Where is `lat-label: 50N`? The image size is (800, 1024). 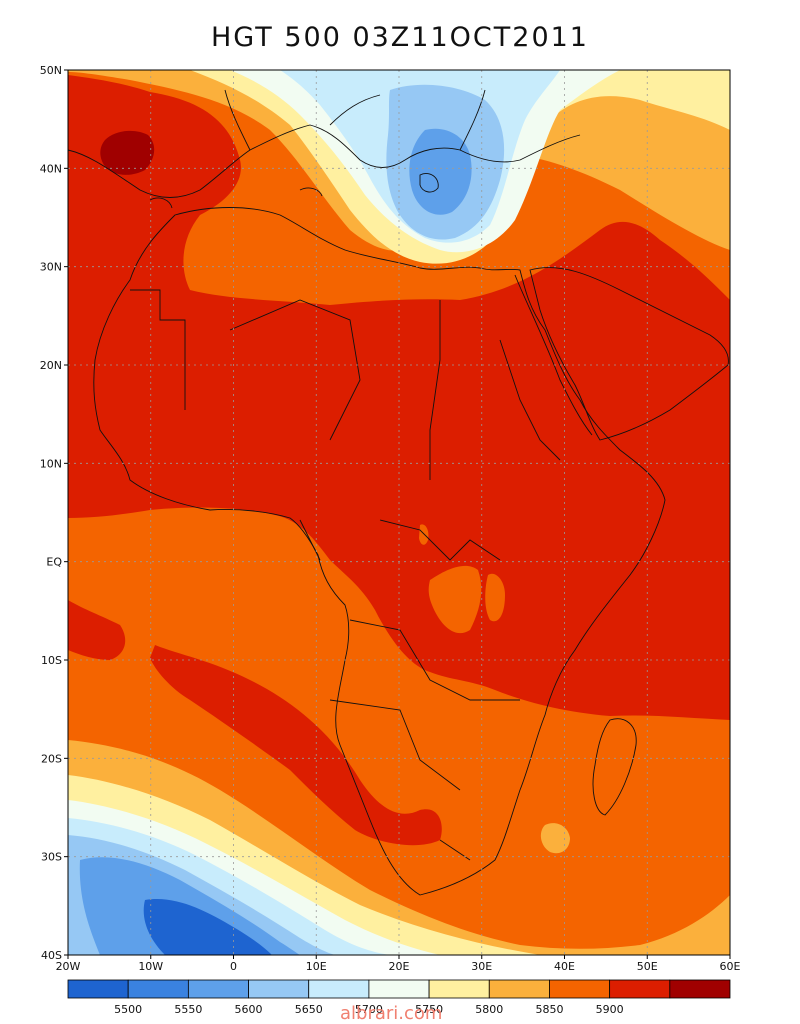 lat-label: 50N is located at coordinates (51, 70).